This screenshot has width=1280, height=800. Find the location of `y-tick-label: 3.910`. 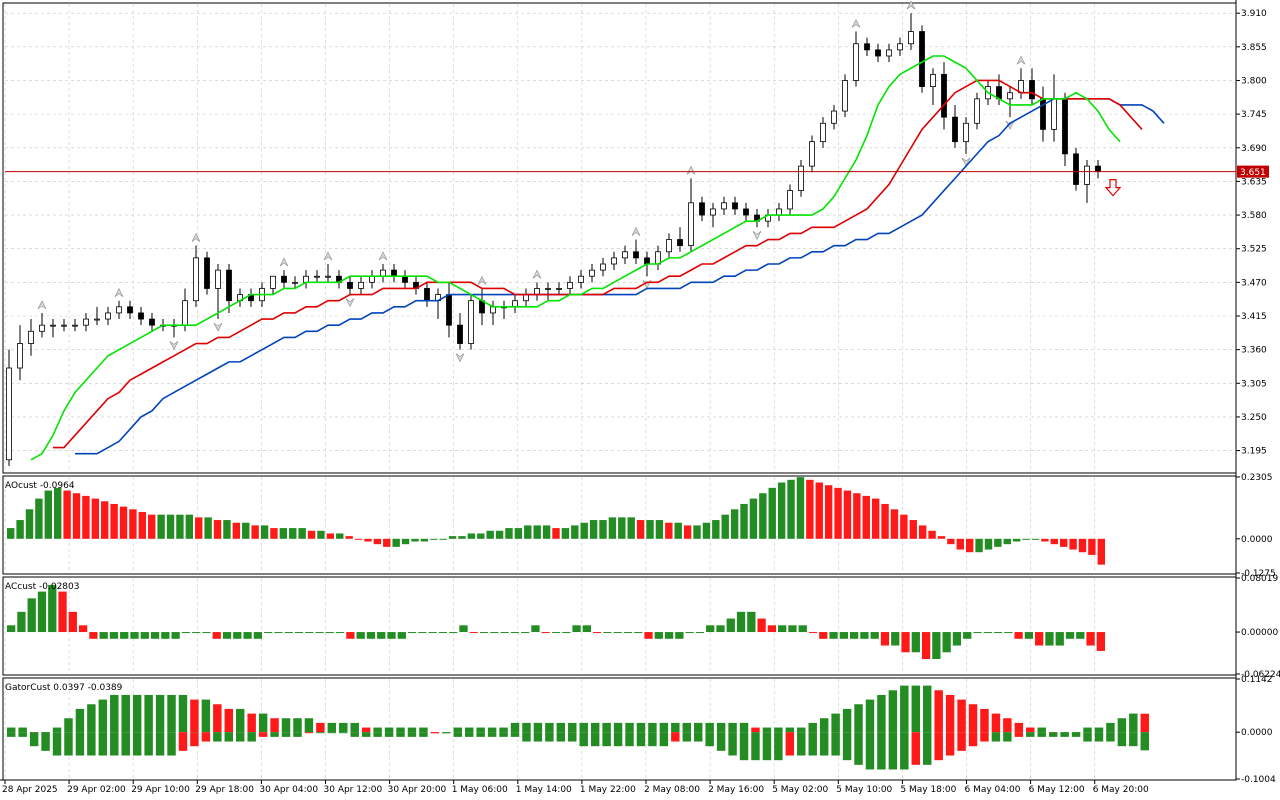

y-tick-label: 3.910 is located at coordinates (1254, 14).